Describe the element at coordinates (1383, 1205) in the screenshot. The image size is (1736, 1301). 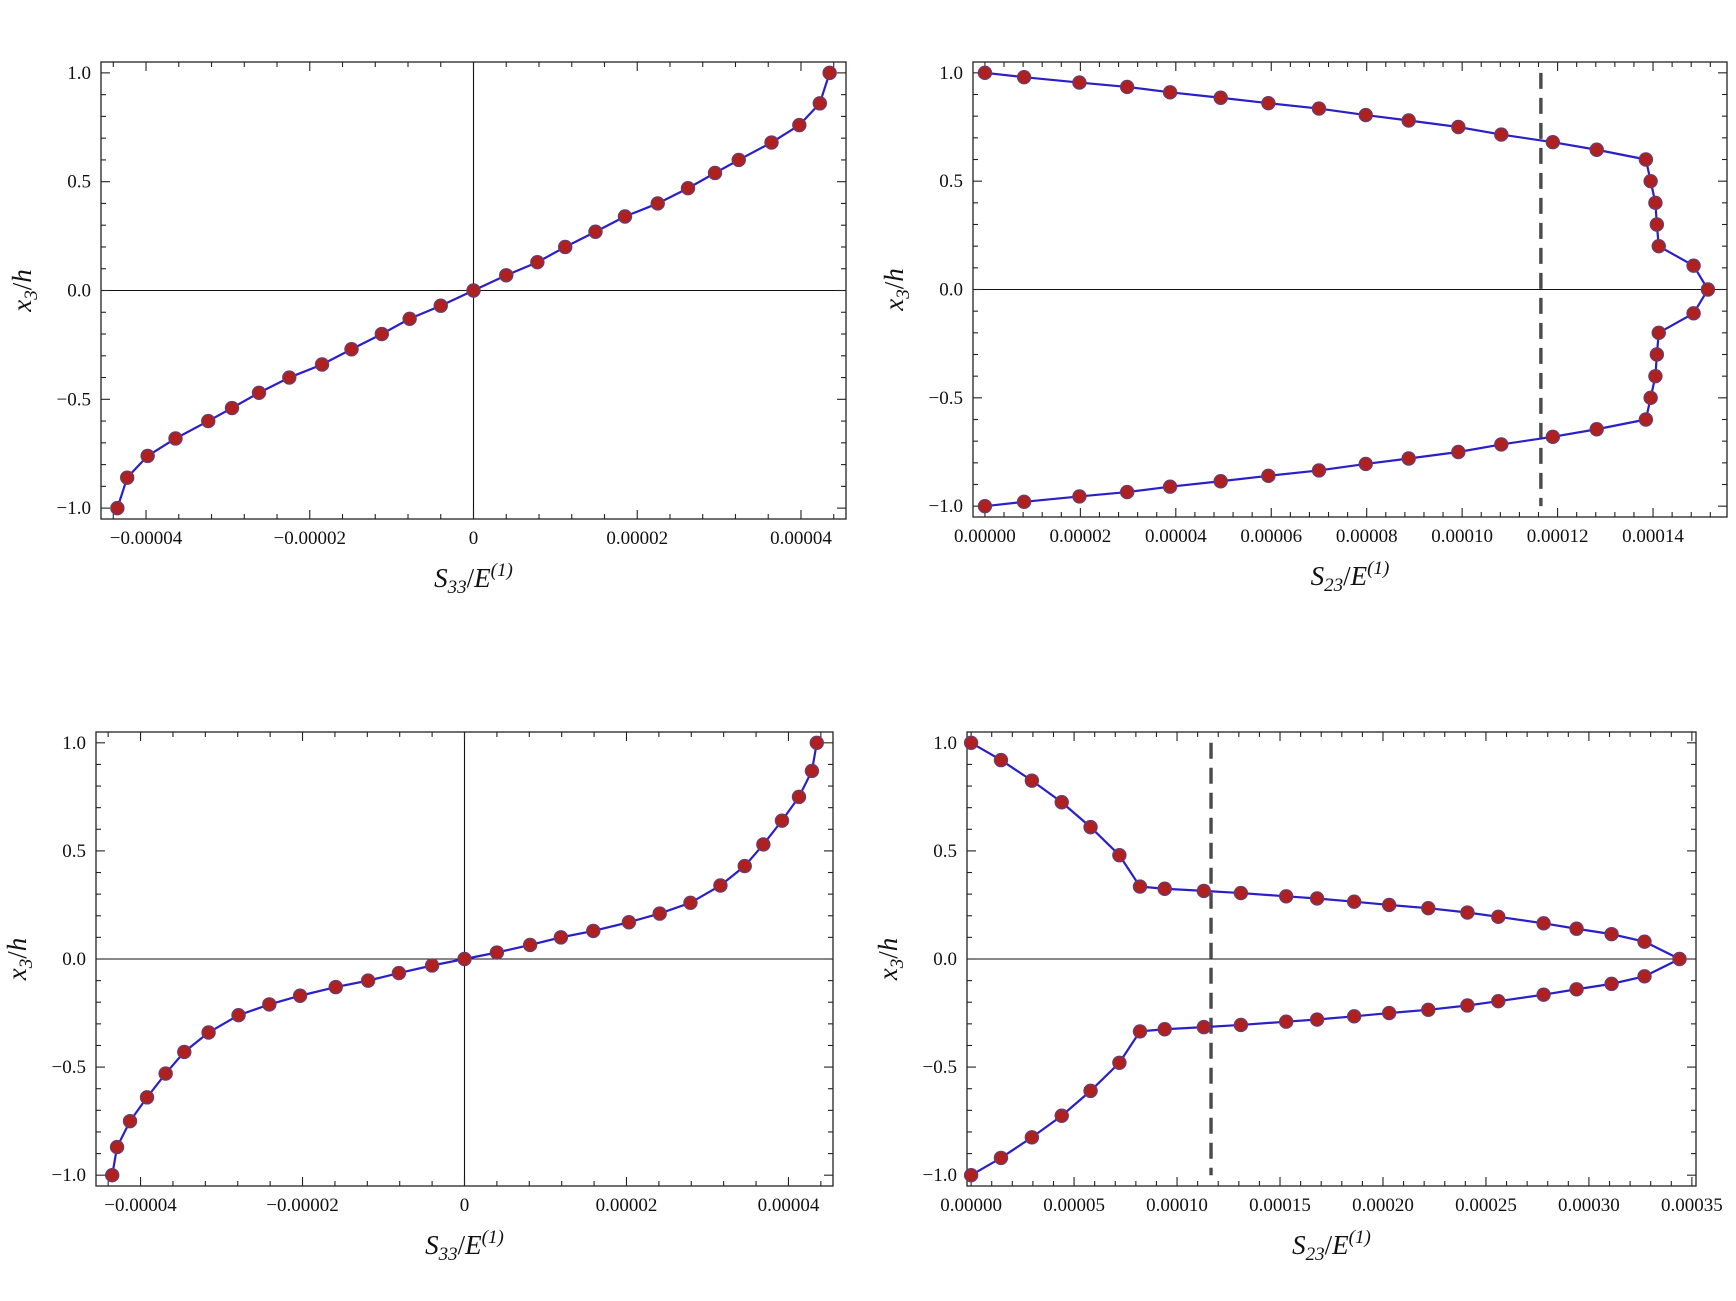
I see `x-tick-label: 0.00020` at that location.